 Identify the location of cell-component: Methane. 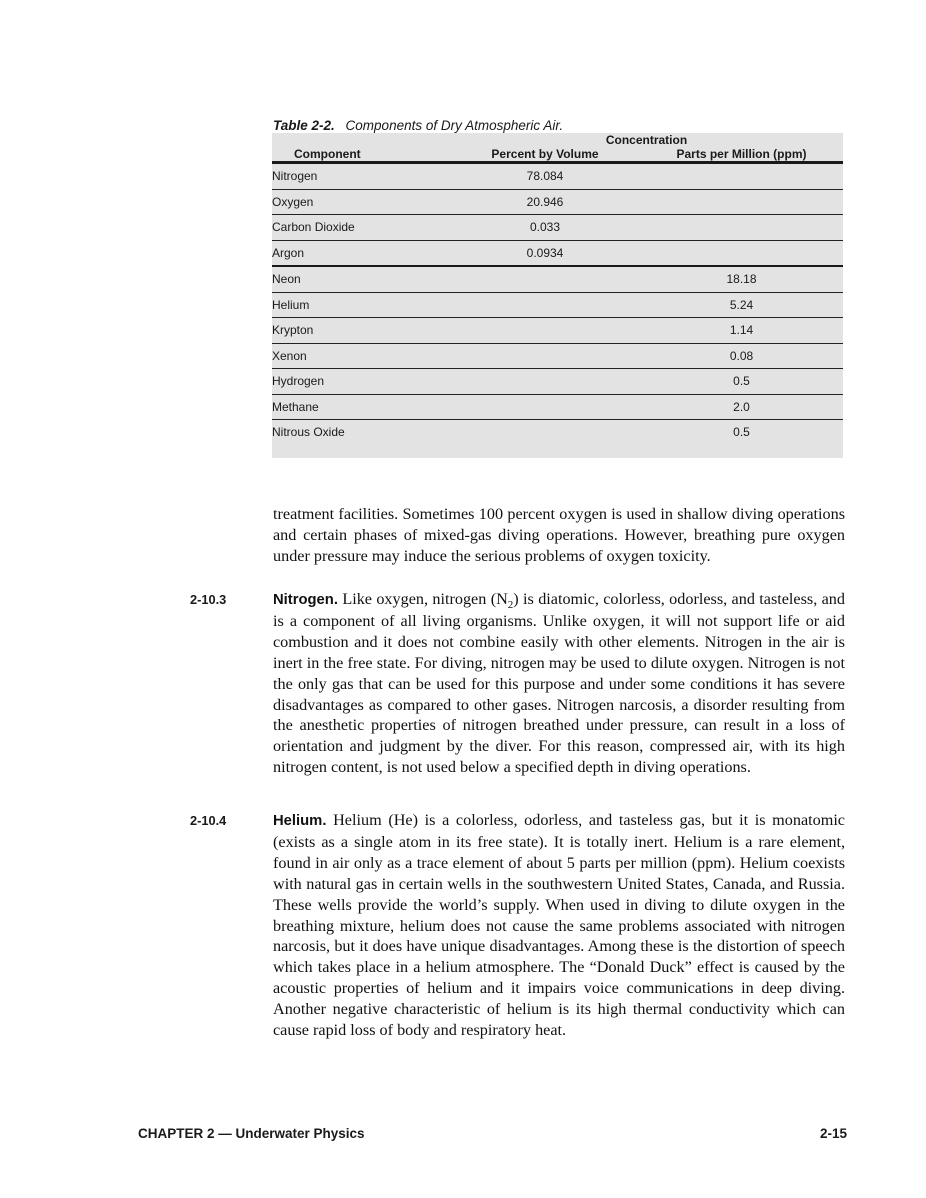
(361, 407).